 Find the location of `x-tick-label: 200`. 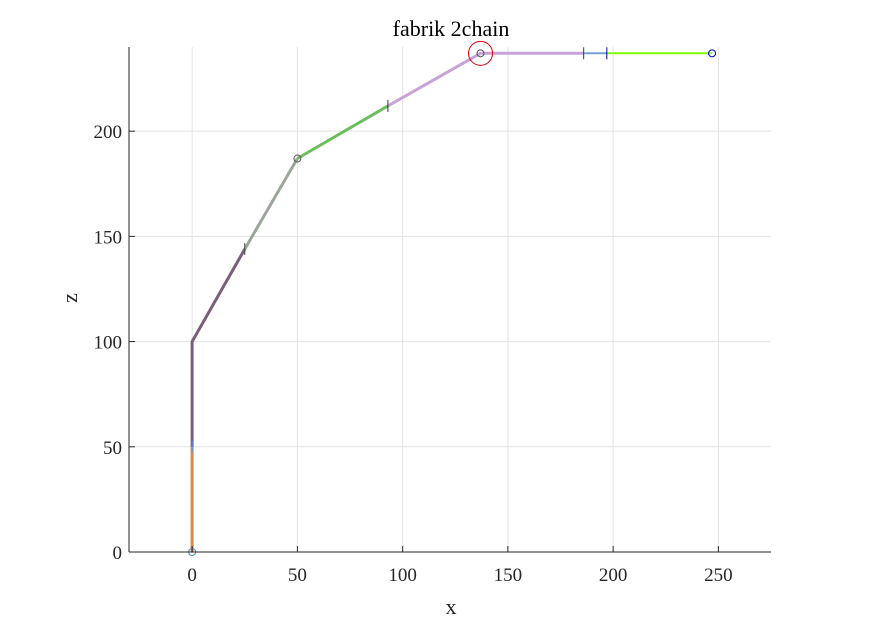

x-tick-label: 200 is located at coordinates (613, 575).